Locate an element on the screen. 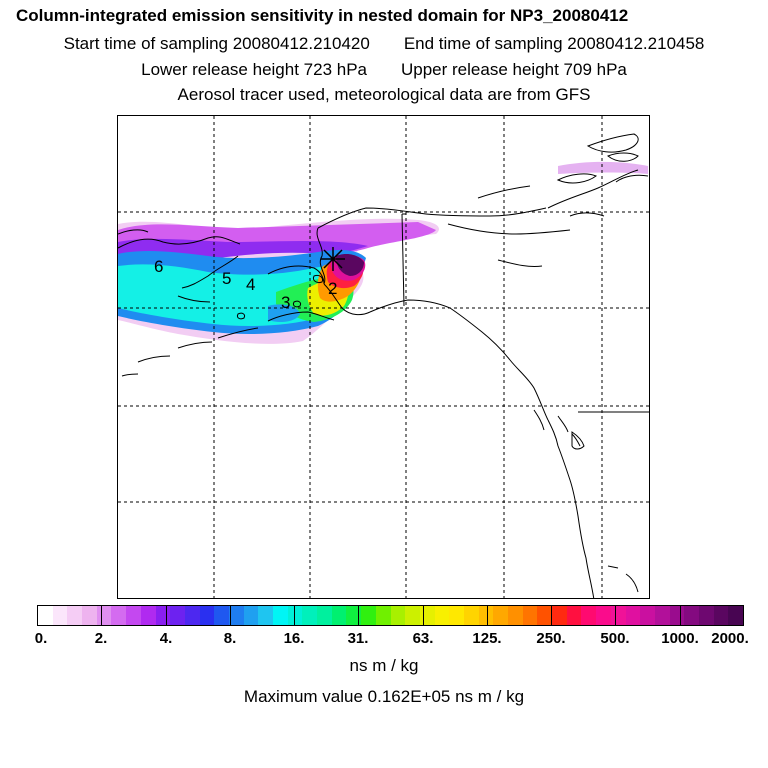 Image resolution: width=768 pixels, height=768 pixels. cluster-label-3: 3 is located at coordinates (285, 302).